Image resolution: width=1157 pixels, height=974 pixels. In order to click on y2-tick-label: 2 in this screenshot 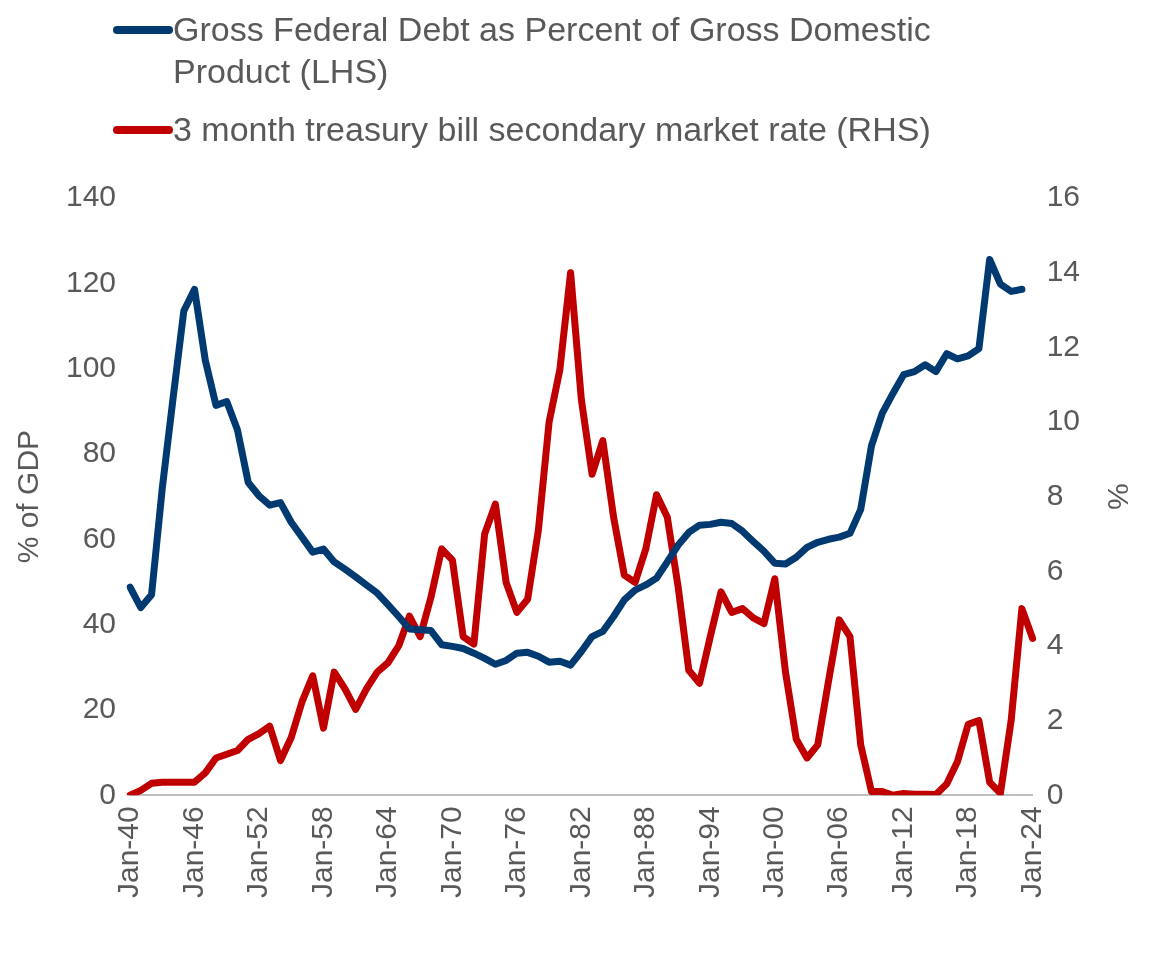, I will do `click(1055, 718)`.